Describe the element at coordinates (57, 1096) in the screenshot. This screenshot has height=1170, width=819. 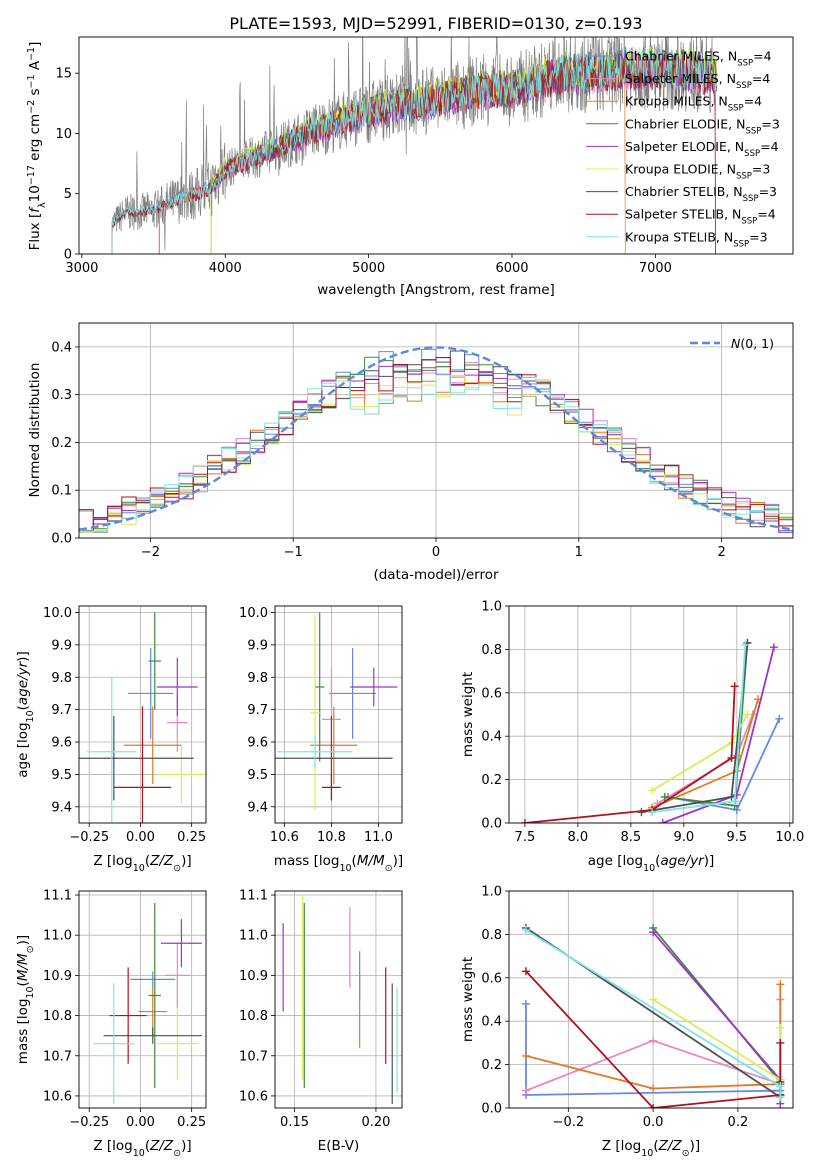
I see `y-tick-label: 10.6` at that location.